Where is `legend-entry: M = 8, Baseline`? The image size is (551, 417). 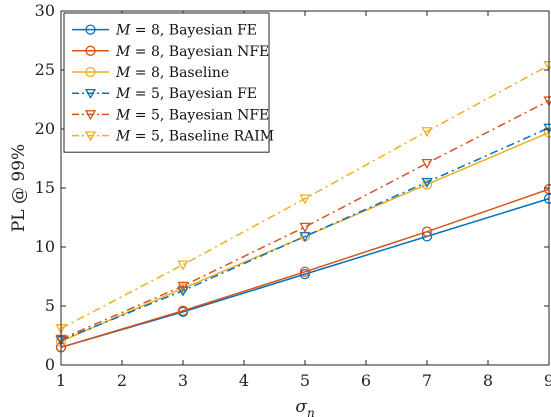 legend-entry: M = 8, Baseline is located at coordinates (150, 73).